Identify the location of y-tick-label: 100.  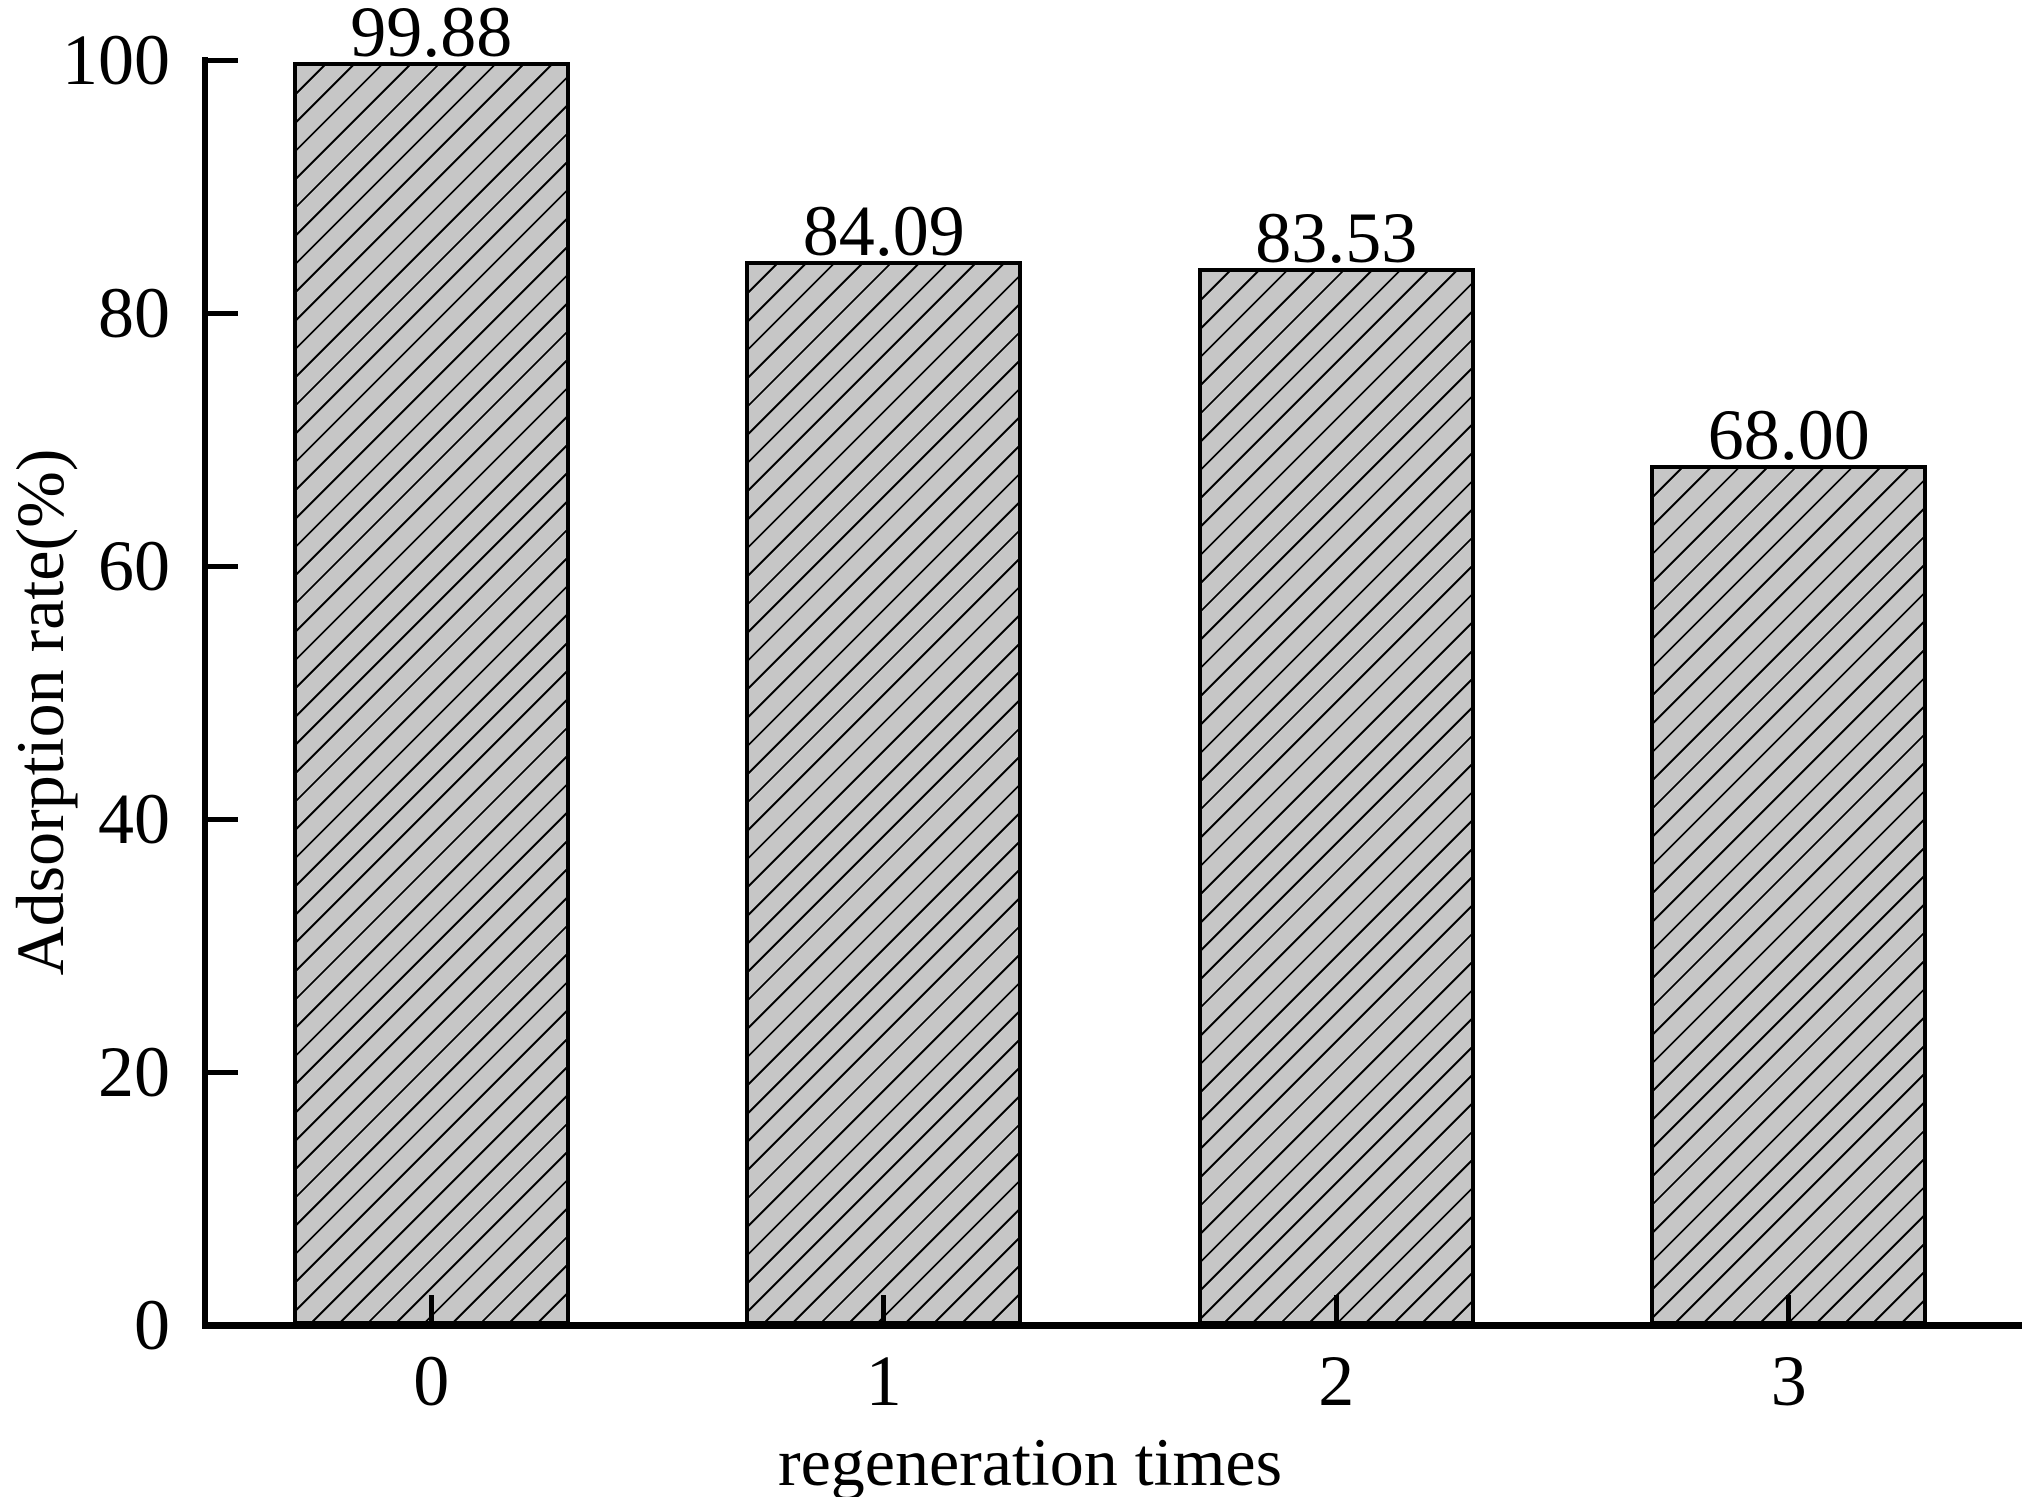
(116, 60).